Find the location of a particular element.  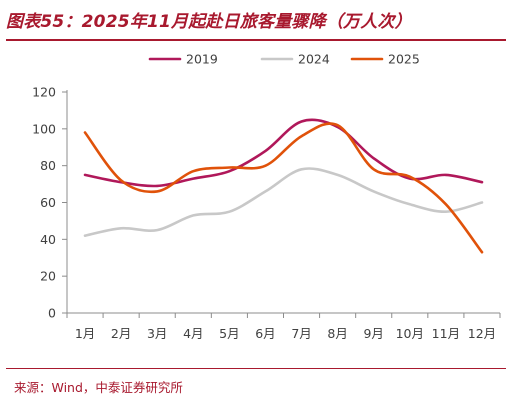

y-tick-label: 60 is located at coordinates (48, 202).